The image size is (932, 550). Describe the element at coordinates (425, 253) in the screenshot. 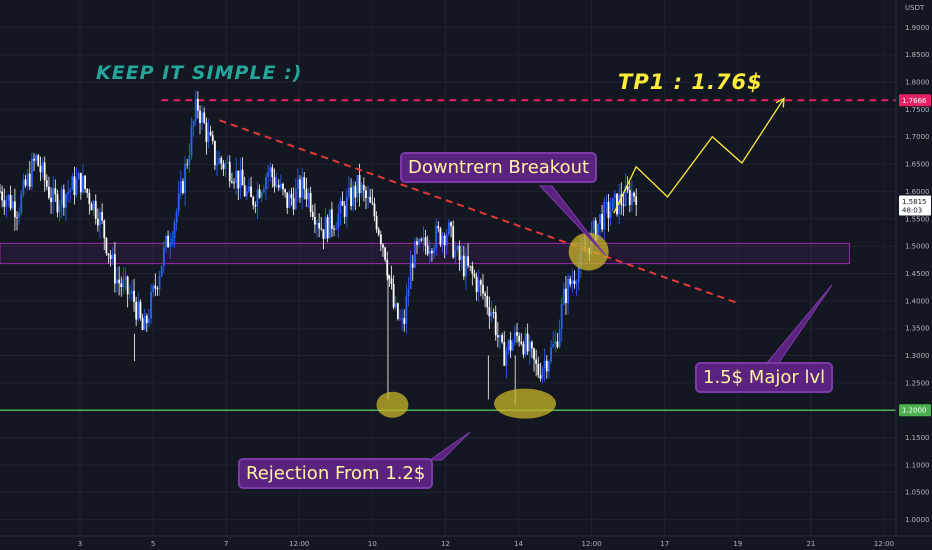

I see `zone-rect` at that location.